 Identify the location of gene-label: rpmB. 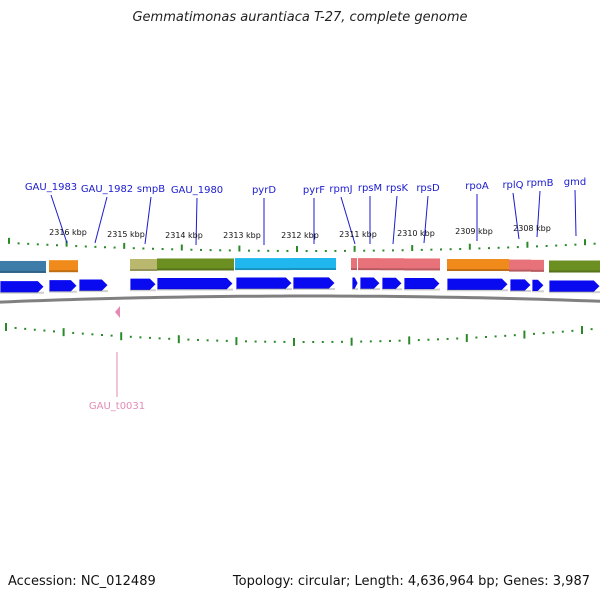
(539, 183).